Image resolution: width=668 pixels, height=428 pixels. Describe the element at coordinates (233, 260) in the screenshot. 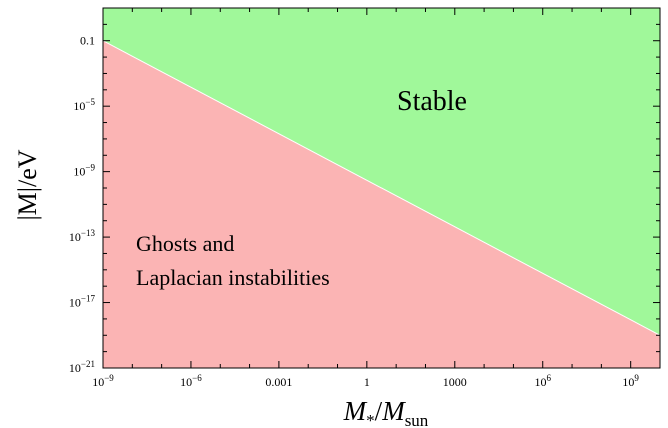

I see `region-label-ghosts: Ghosts and Laplacian instabilities` at that location.